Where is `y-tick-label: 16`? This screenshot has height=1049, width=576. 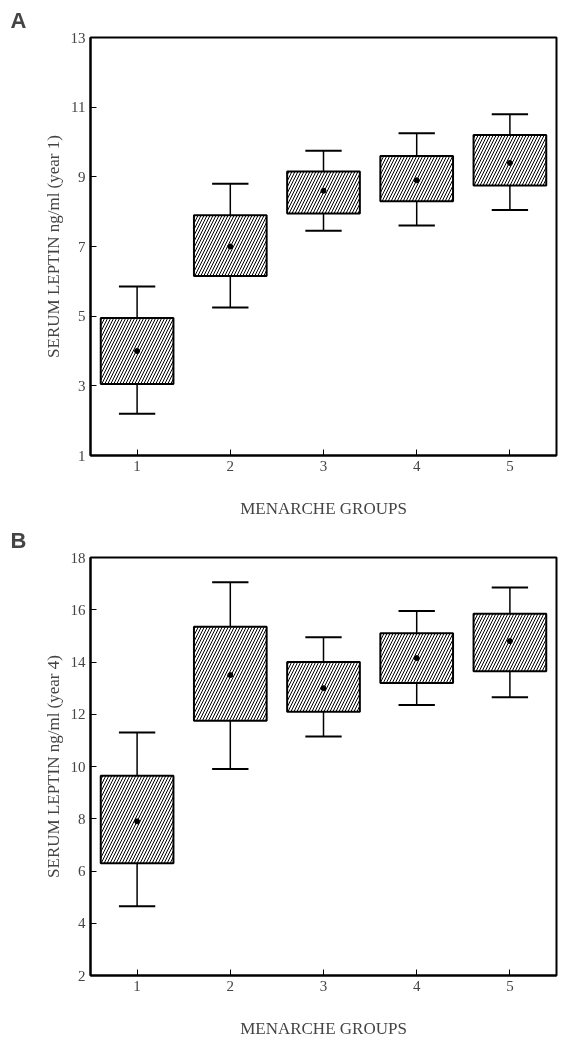 y-tick-label: 16 is located at coordinates (78, 609).